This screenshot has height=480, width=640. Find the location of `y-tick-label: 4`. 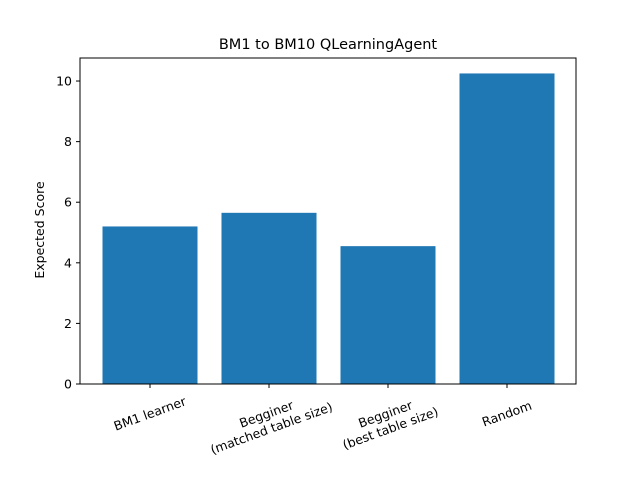

y-tick-label: 4 is located at coordinates (68, 262).